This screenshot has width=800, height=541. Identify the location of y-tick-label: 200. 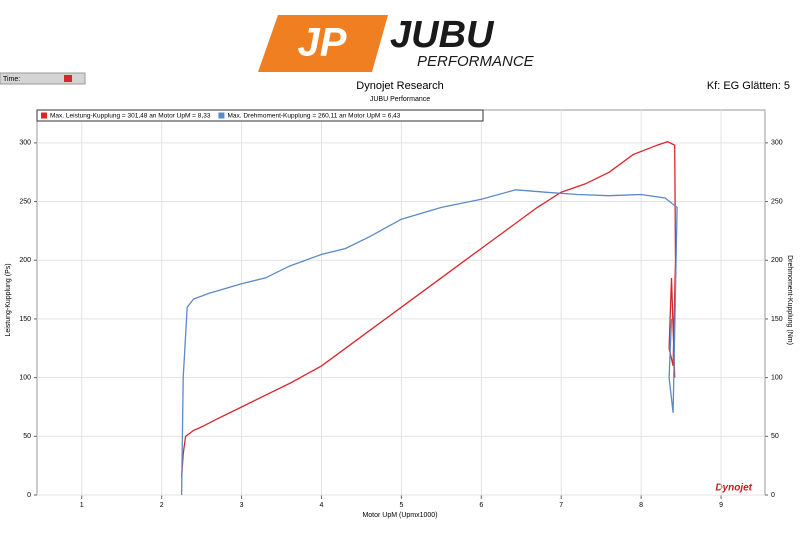
(25, 260).